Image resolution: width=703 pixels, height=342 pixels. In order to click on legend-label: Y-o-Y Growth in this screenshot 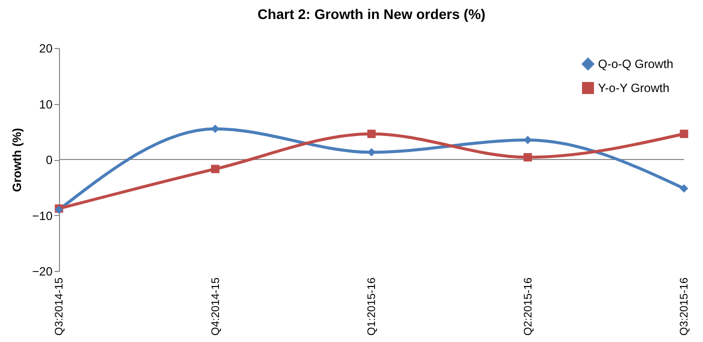, I will do `click(634, 88)`.